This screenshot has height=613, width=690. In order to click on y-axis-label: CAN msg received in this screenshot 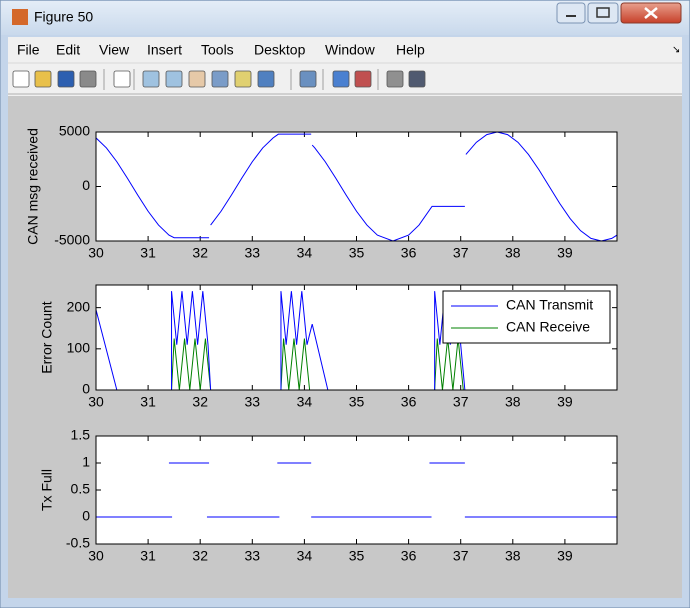, I will do `click(33, 186)`.